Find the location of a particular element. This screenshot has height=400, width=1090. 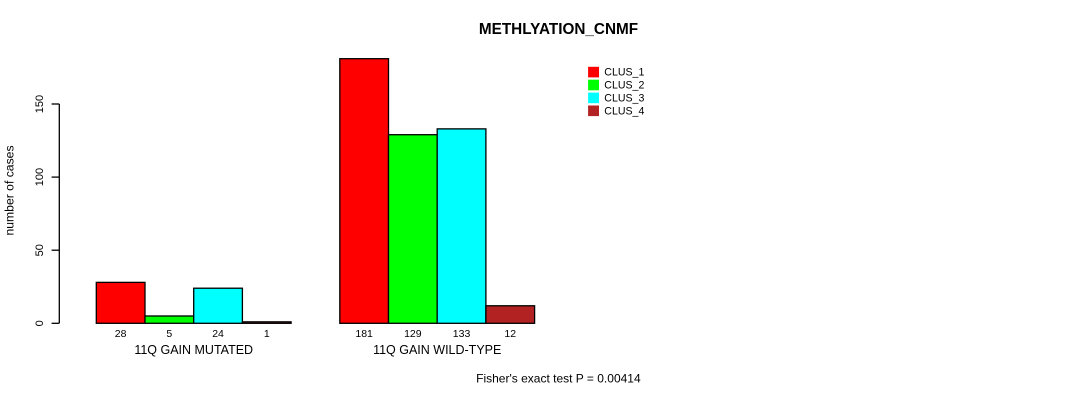

svg-text: 0 is located at coordinates (40, 323).